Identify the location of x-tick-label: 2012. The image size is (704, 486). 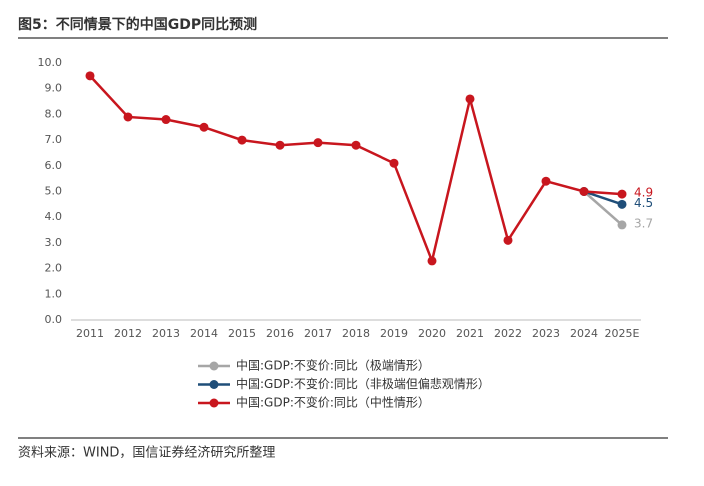
(128, 333).